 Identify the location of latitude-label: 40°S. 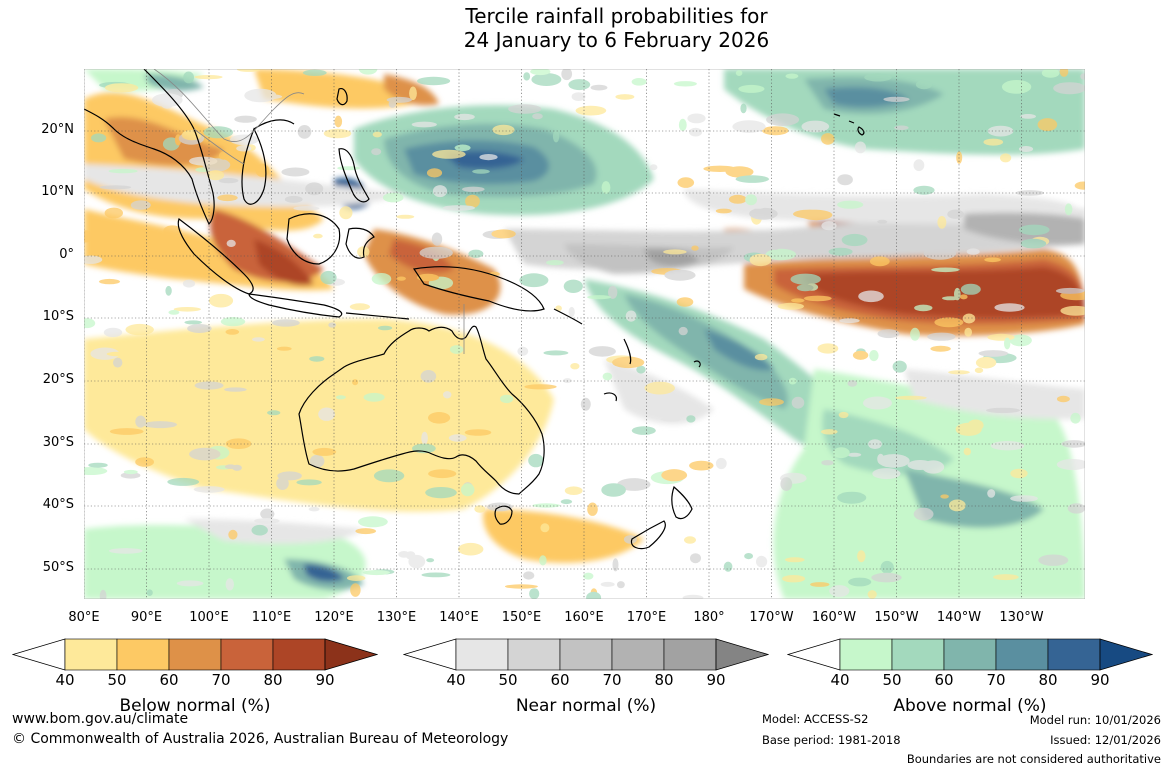
(58, 504).